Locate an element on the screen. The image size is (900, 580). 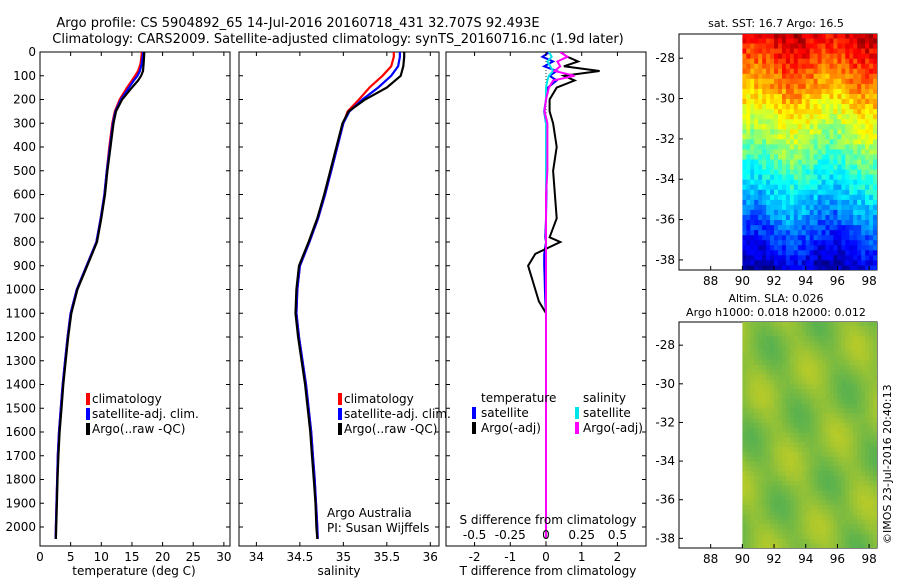
x-tick-label: -1 is located at coordinates (510, 557).